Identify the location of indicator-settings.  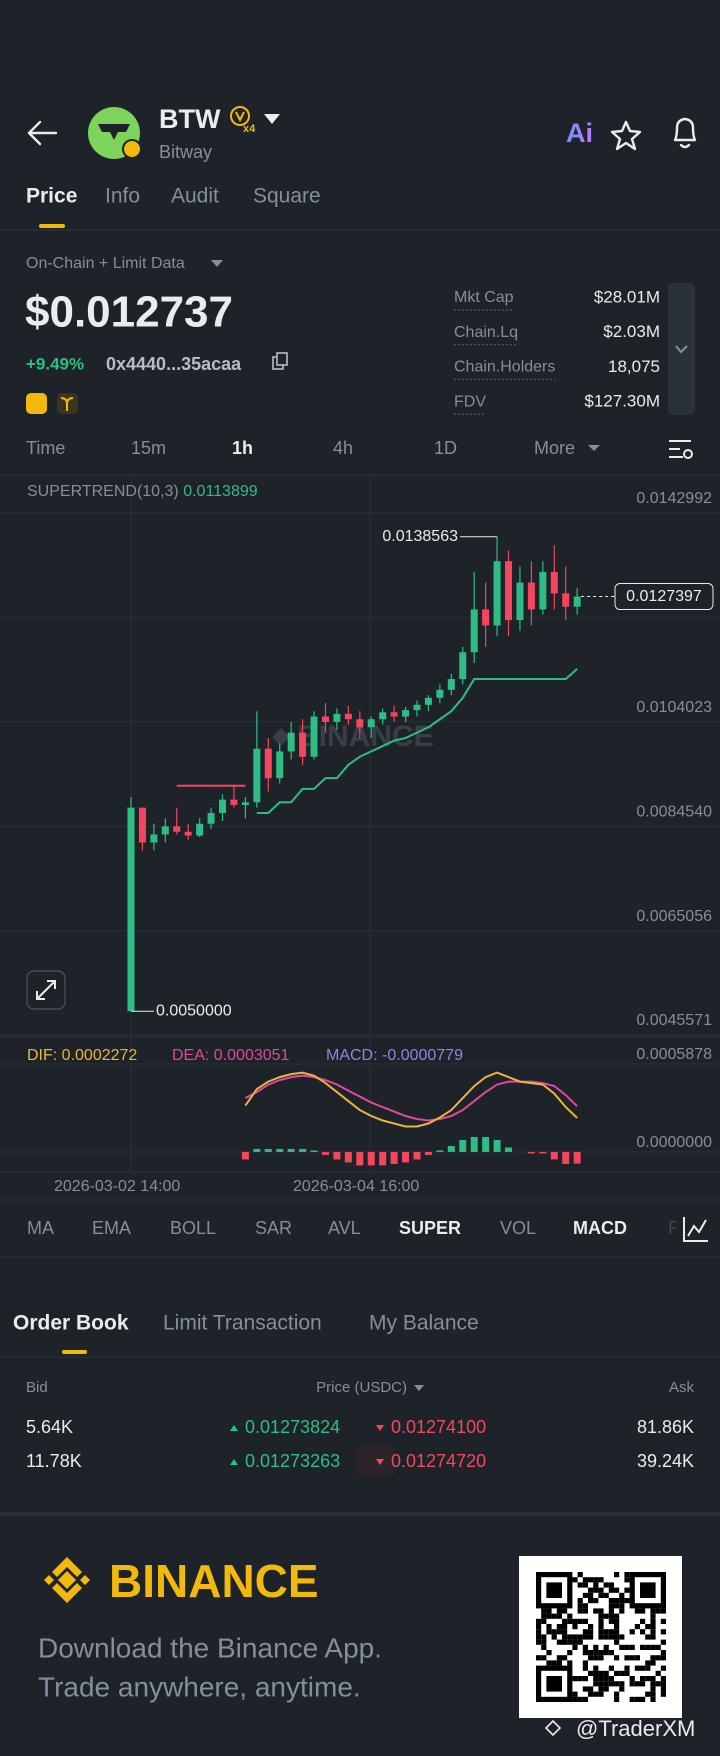
(695, 1229).